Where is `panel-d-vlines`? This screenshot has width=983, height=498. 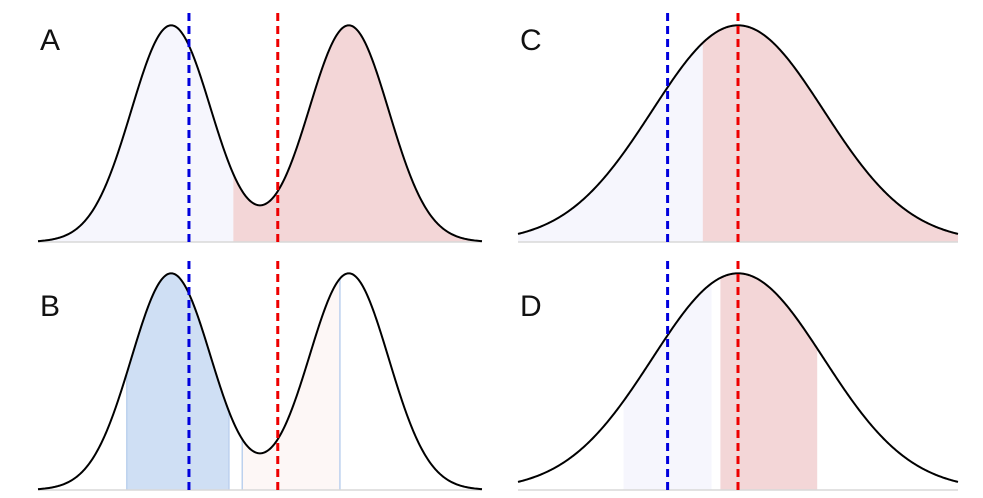 panel-d-vlines is located at coordinates (703, 373).